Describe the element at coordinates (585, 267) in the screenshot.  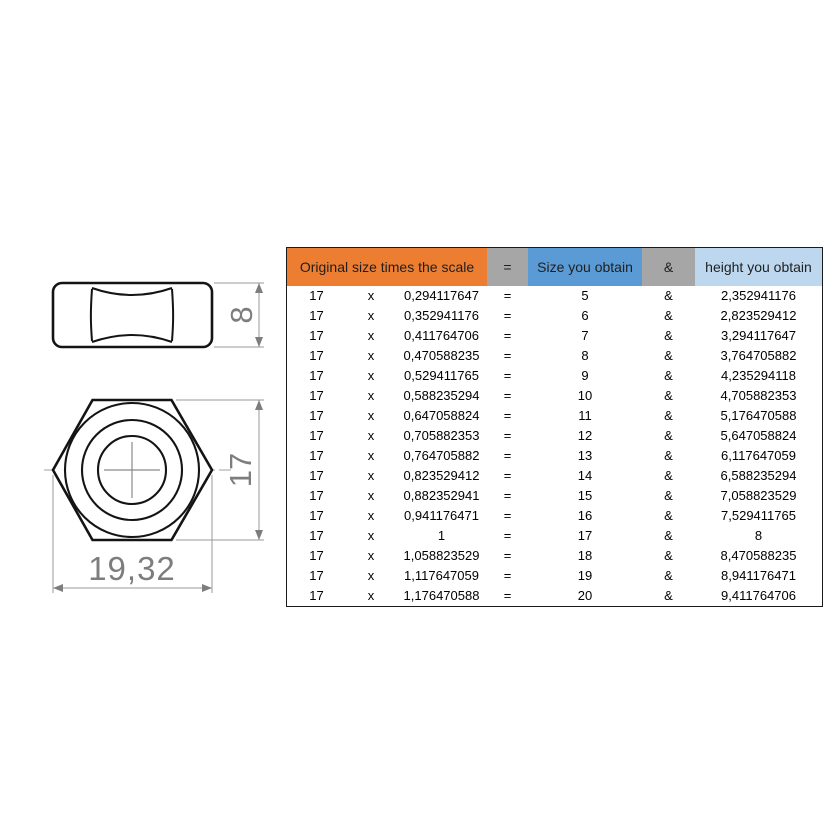
I see `header-size-you-obtain: Size you obtain` at that location.